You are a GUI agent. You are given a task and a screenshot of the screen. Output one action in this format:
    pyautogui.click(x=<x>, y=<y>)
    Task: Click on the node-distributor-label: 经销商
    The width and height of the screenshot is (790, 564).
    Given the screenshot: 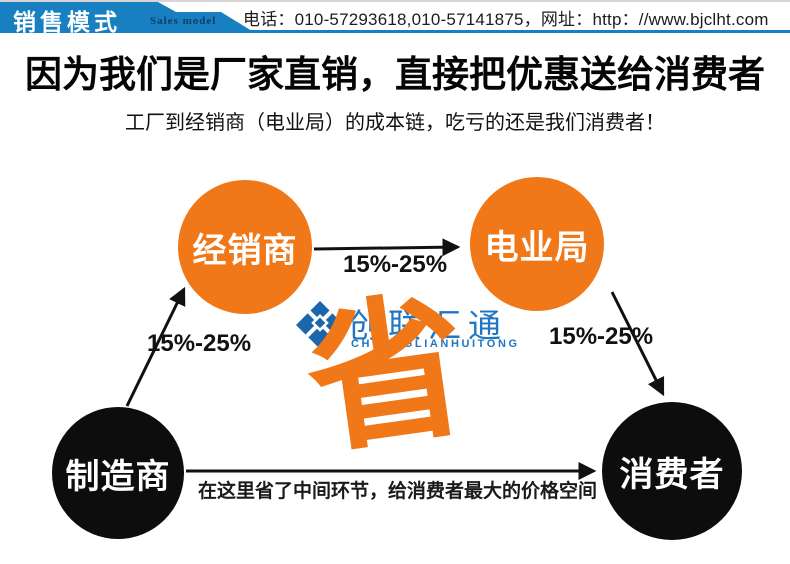 What is the action you would take?
    pyautogui.click(x=245, y=250)
    